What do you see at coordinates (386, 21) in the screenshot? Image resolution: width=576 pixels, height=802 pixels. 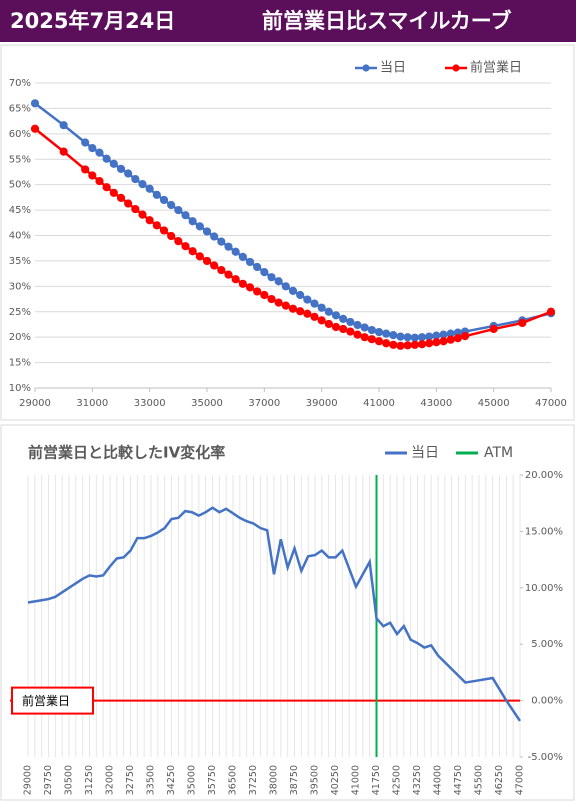 I see `header-title: 前営業日比スマイルカーブ` at bounding box center [386, 21].